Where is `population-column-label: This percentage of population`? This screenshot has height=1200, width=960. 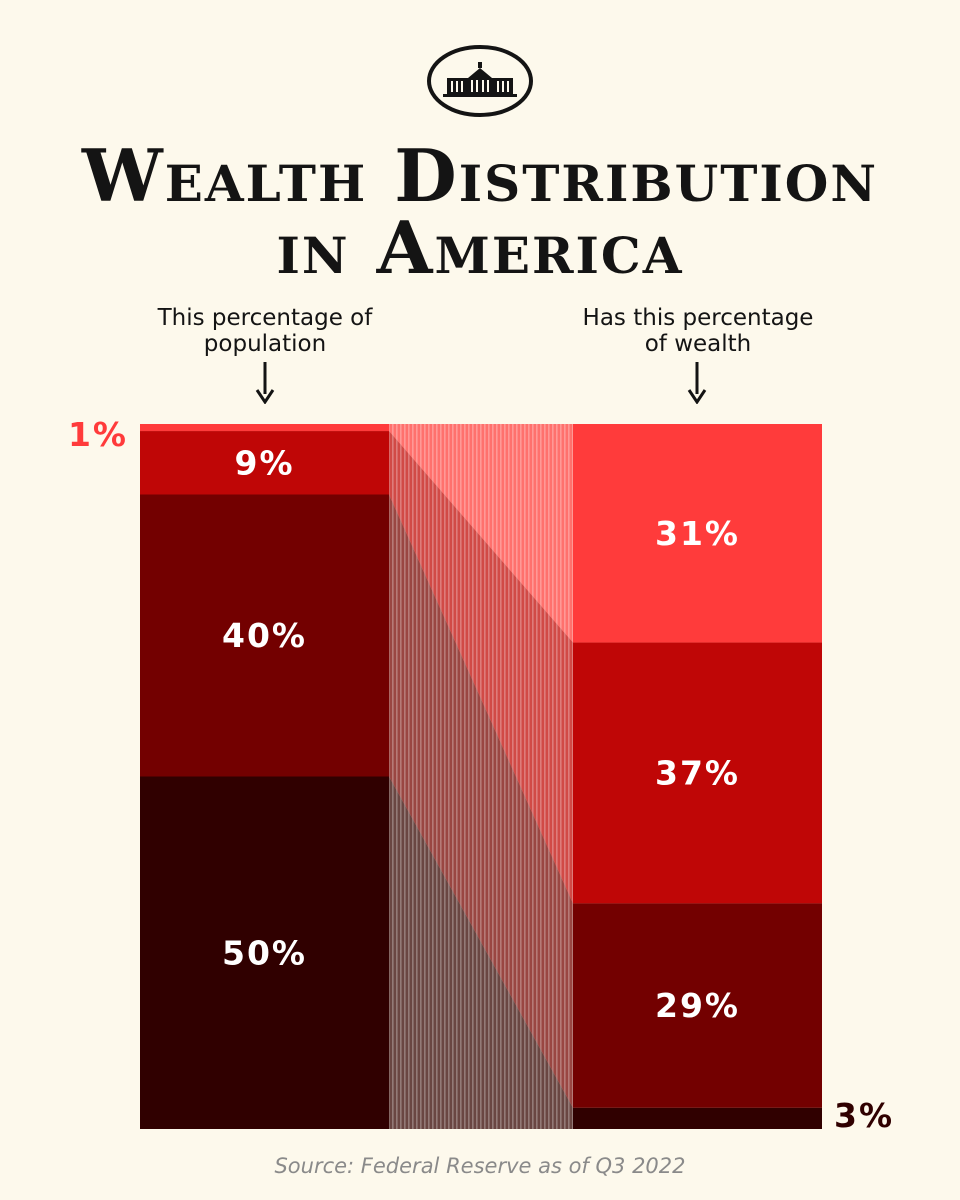
population-column-label: This percentage of population is located at coordinates (265, 331).